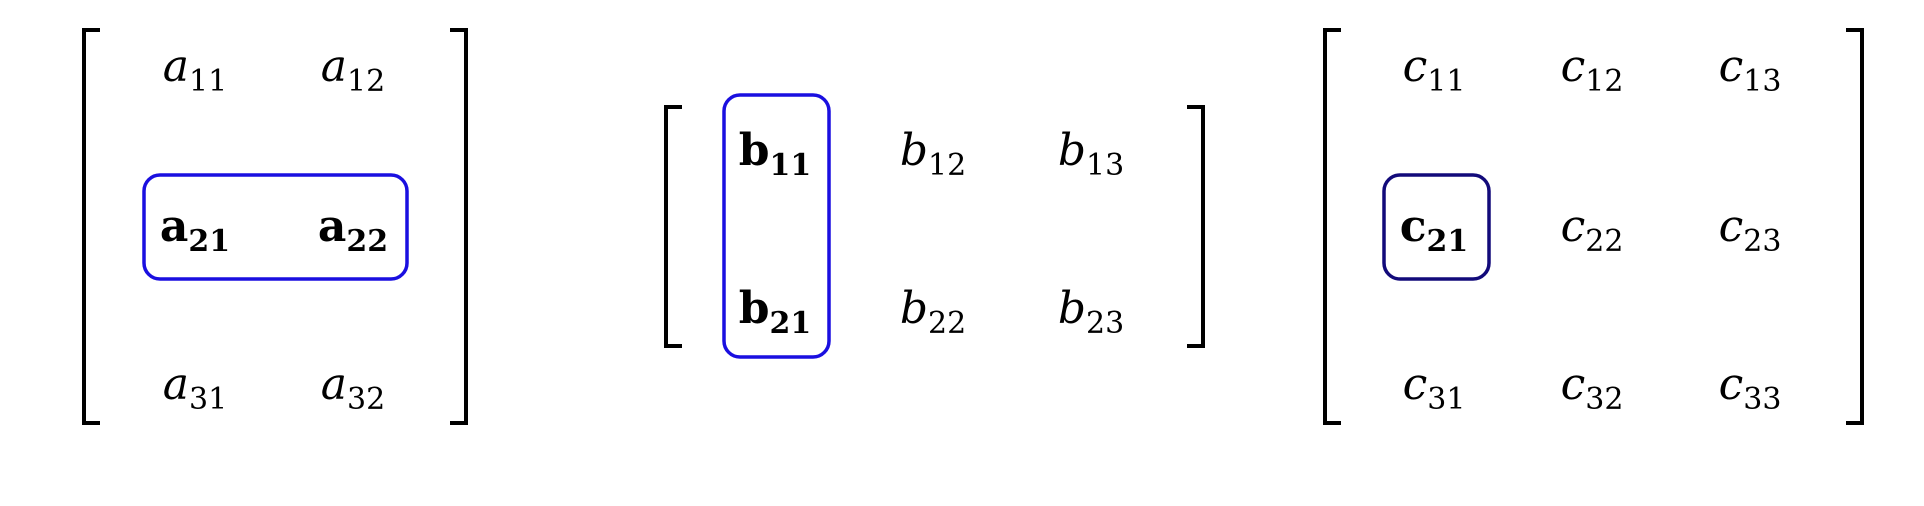 This screenshot has height=506, width=1924. I want to click on matrix-b-cell-22: b22, so click(933, 312).